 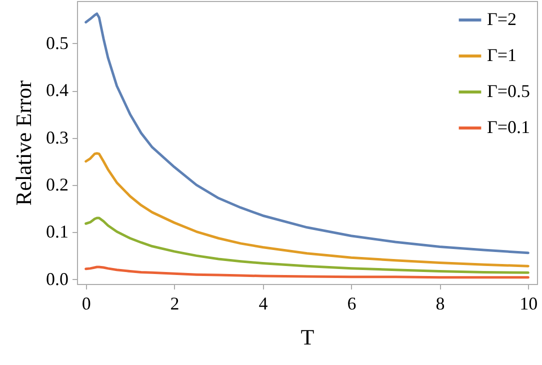 What do you see at coordinates (23, 143) in the screenshot?
I see `y-axis-title: Relative Error` at bounding box center [23, 143].